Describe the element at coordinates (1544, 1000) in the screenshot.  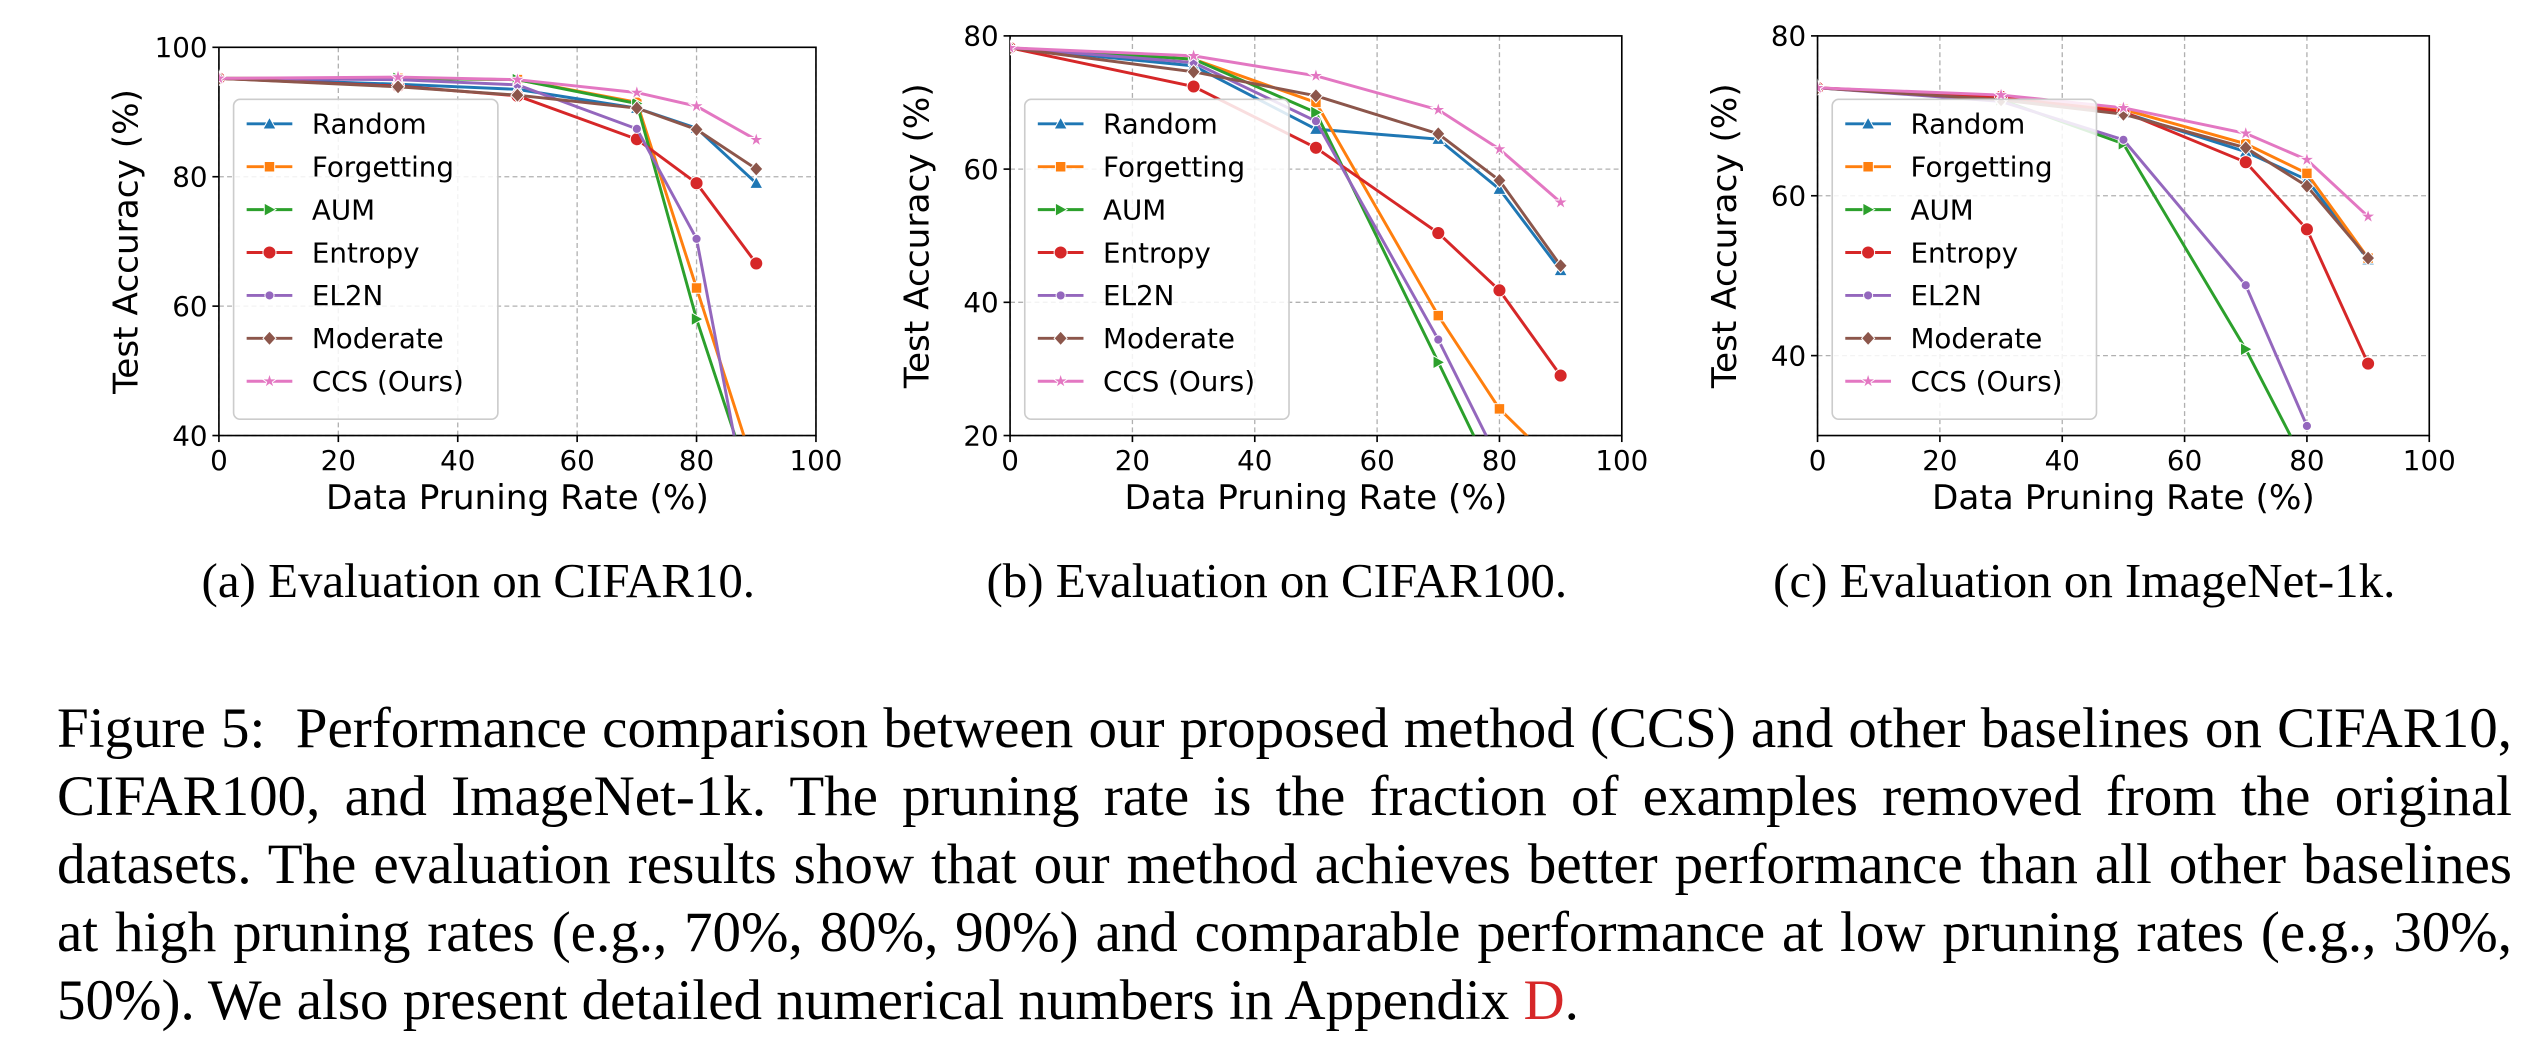
I see `caption-ref: D` at that location.